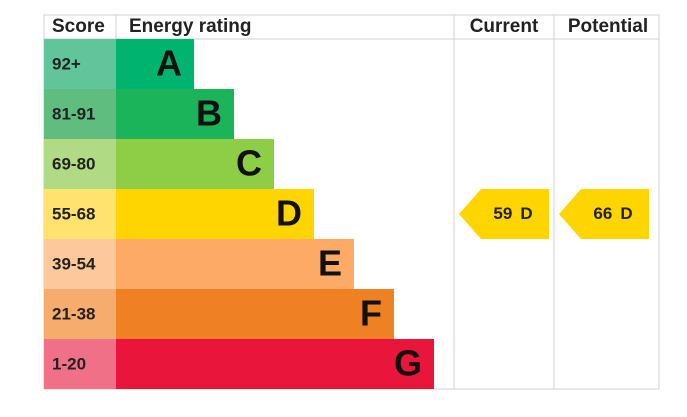 The height and width of the screenshot is (417, 687). Describe the element at coordinates (169, 63) in the screenshot. I see `rating-letter: A` at that location.